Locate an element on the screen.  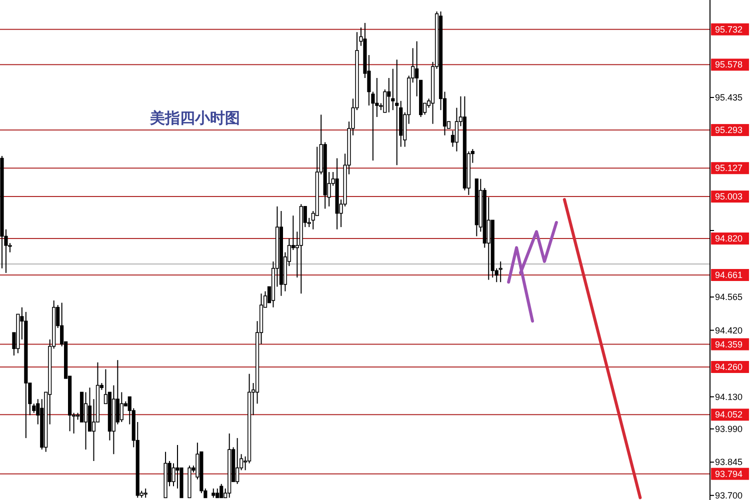
ref-line-label: 94.820 is located at coordinates (729, 239).